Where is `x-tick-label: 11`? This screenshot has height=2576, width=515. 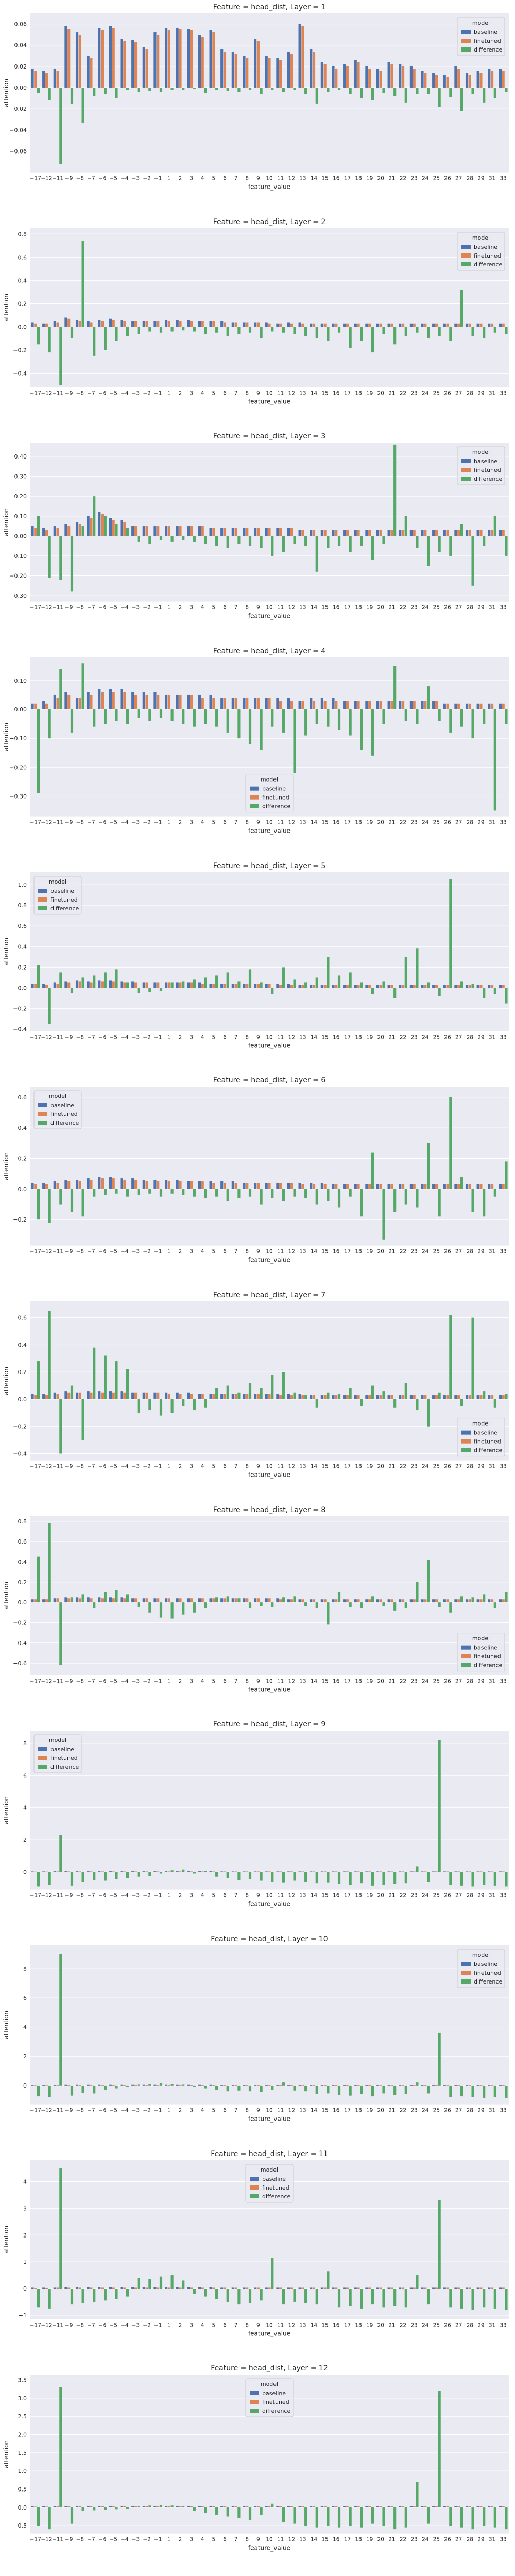 x-tick-label: 11 is located at coordinates (280, 1038).